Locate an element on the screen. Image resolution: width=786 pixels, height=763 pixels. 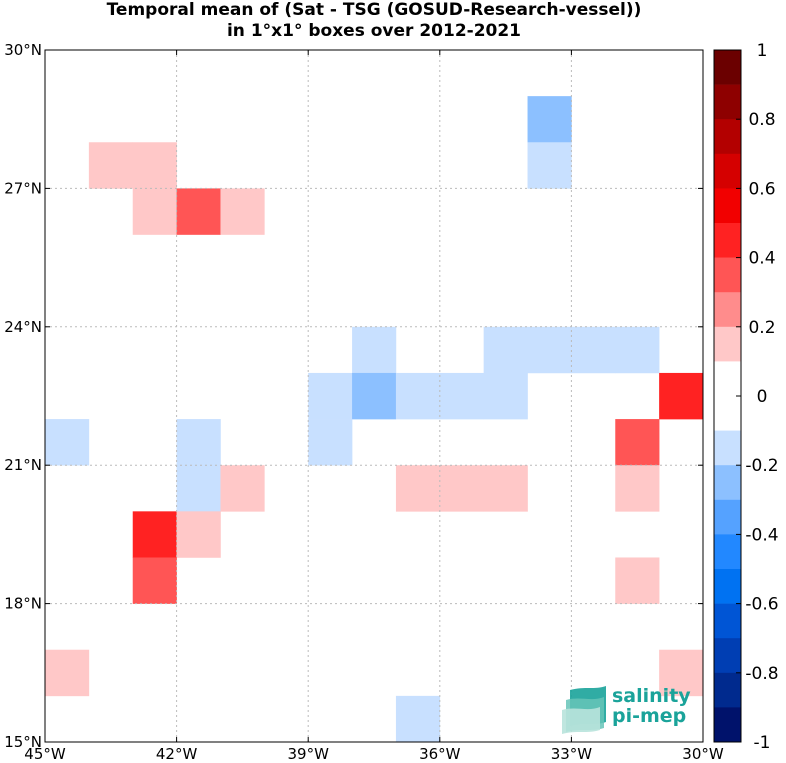
colorbar-tick-label: 0.4 is located at coordinates (761, 259).